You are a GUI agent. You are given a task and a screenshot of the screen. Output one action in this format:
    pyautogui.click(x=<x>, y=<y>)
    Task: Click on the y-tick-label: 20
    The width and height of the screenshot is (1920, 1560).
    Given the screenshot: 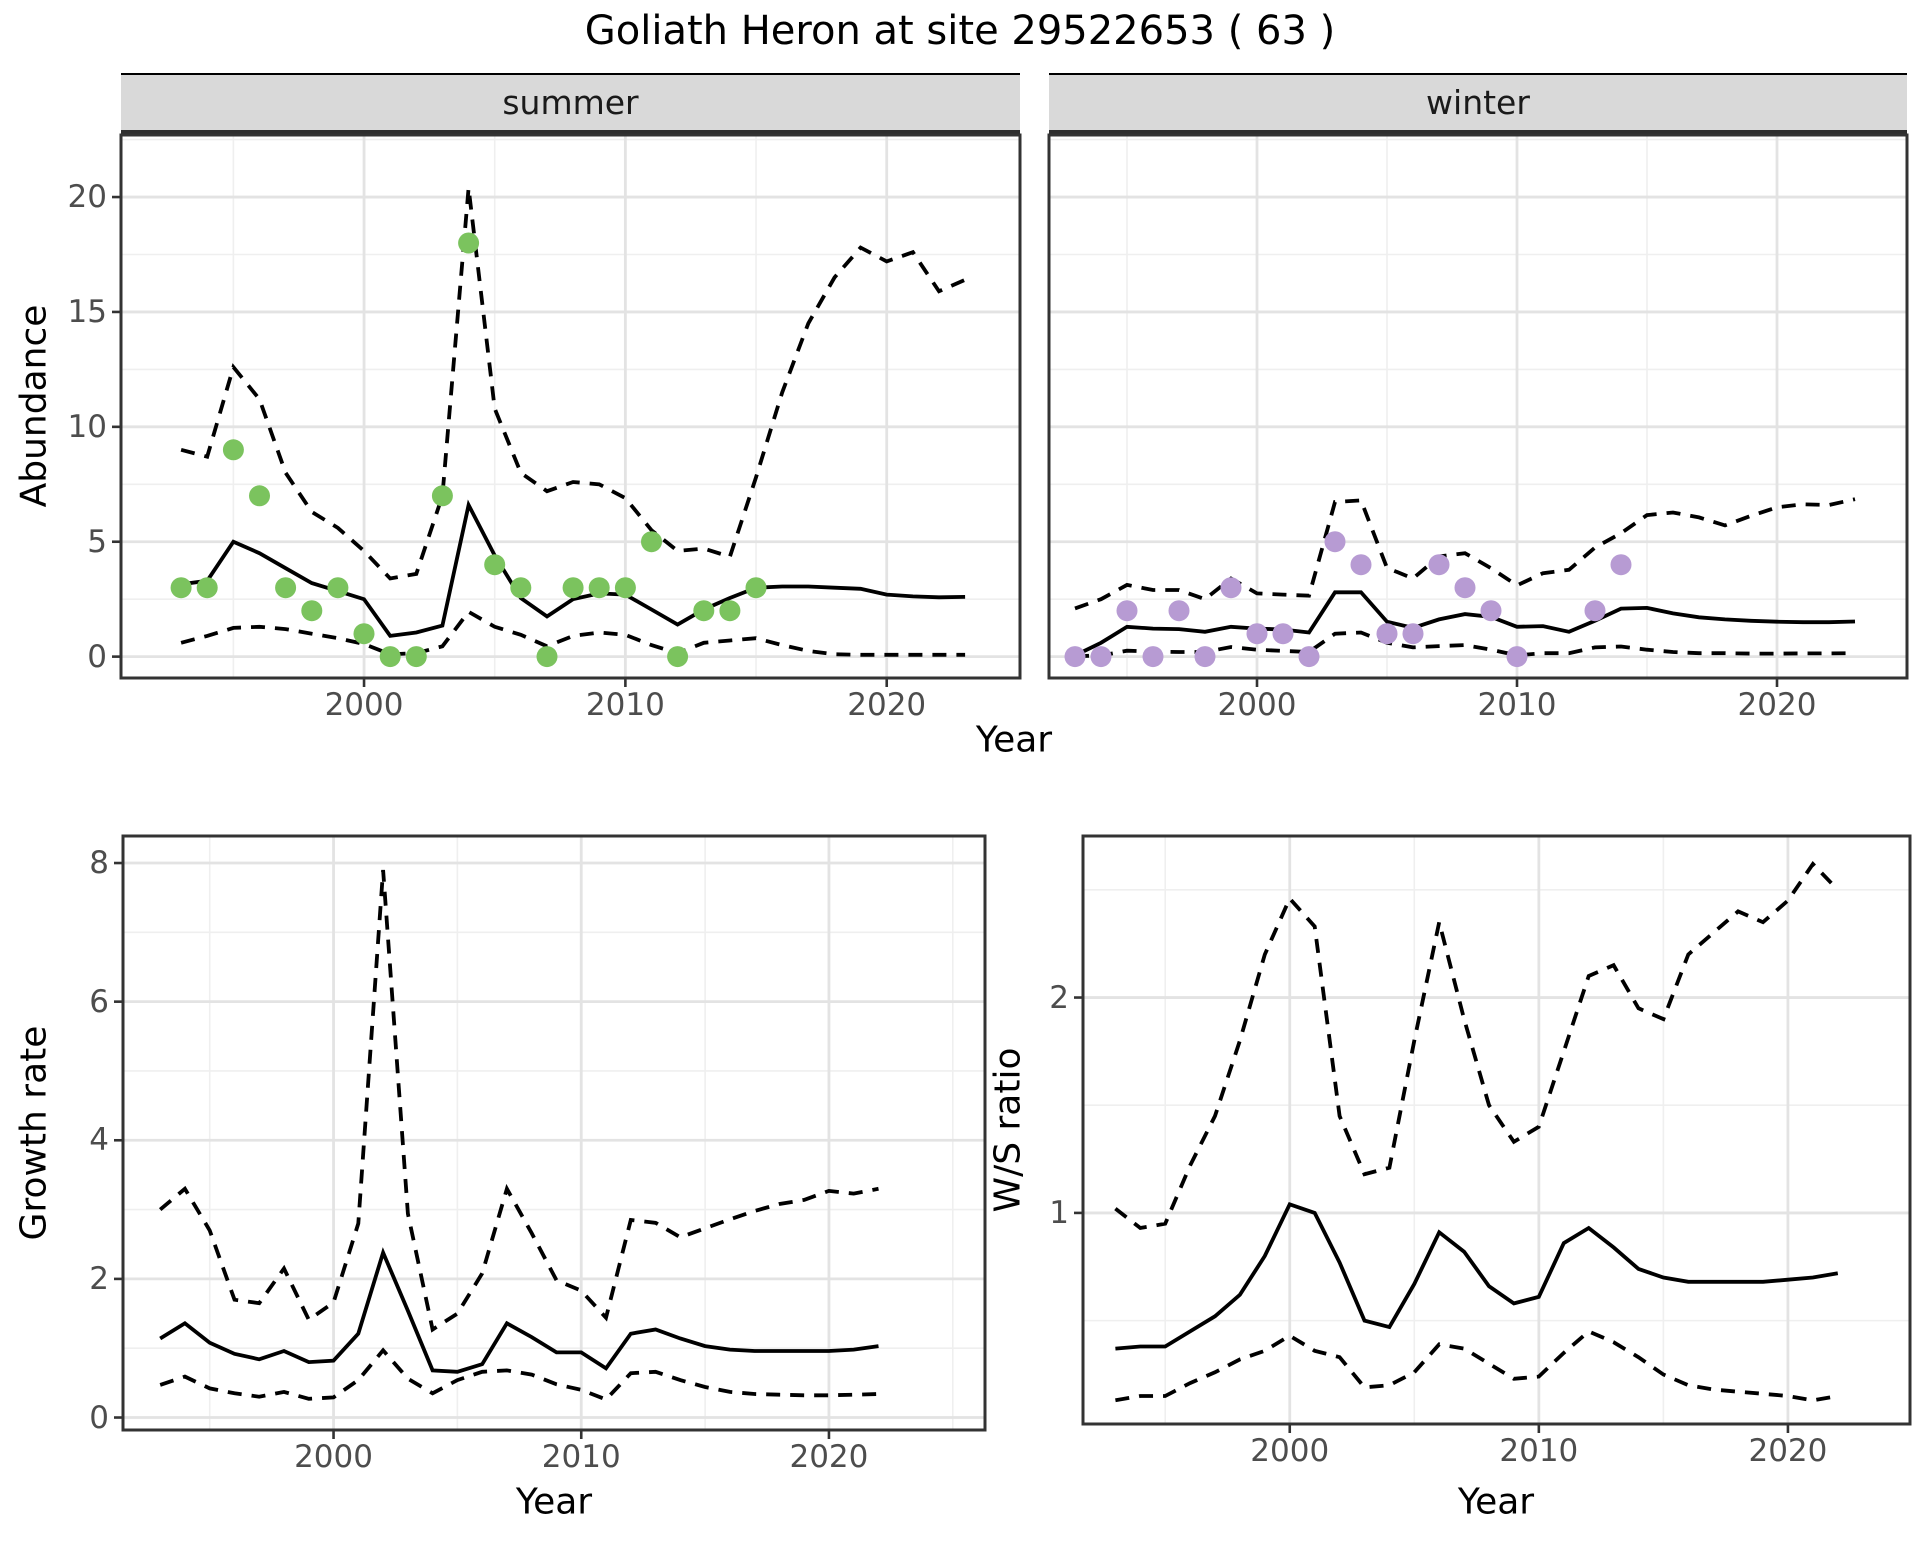 What is the action you would take?
    pyautogui.click(x=87, y=197)
    